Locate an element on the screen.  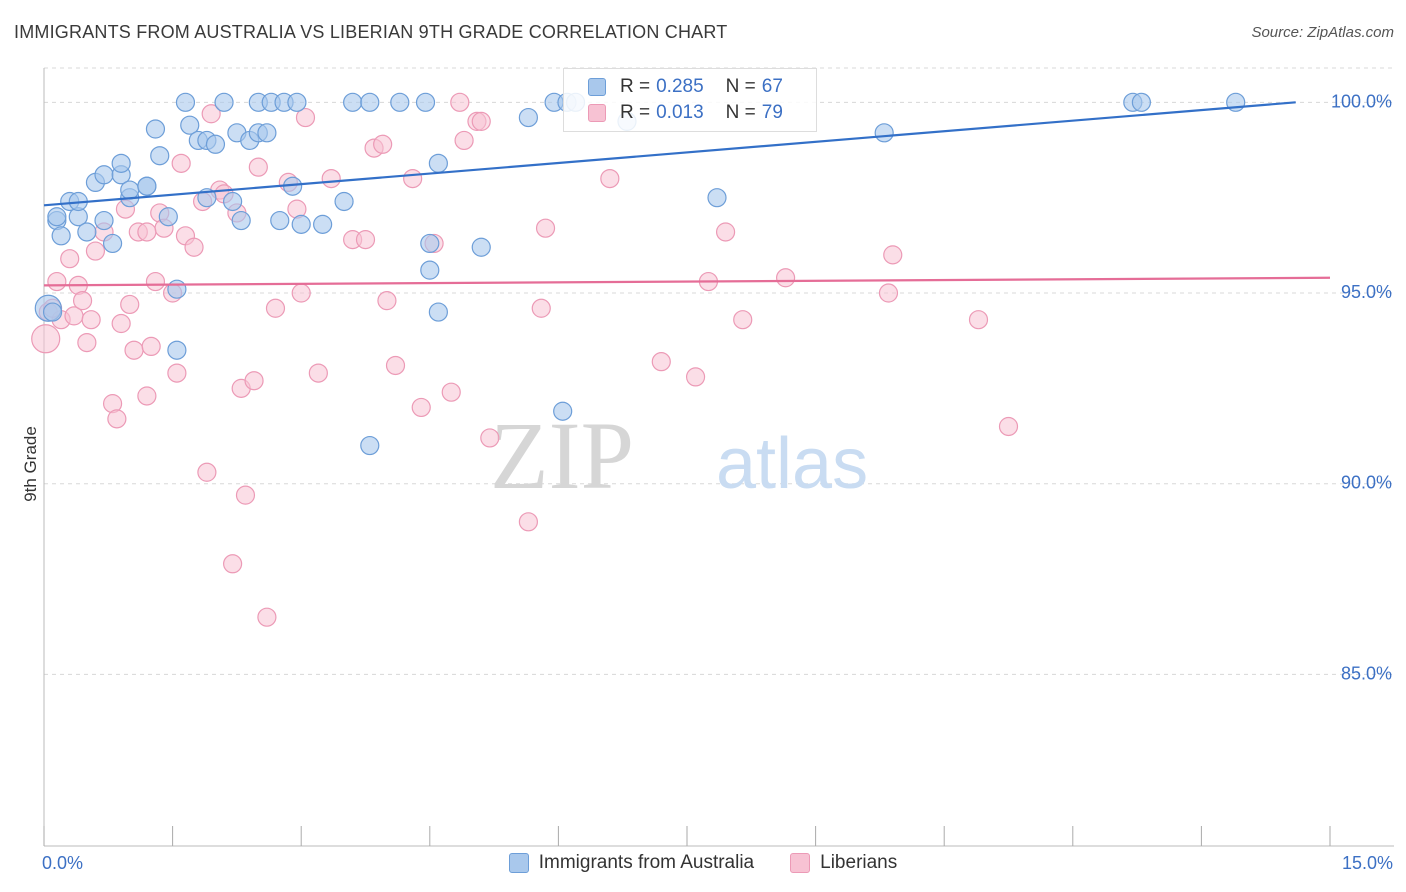
legend-r-value-liberians: 0.013 is located at coordinates (680, 112).